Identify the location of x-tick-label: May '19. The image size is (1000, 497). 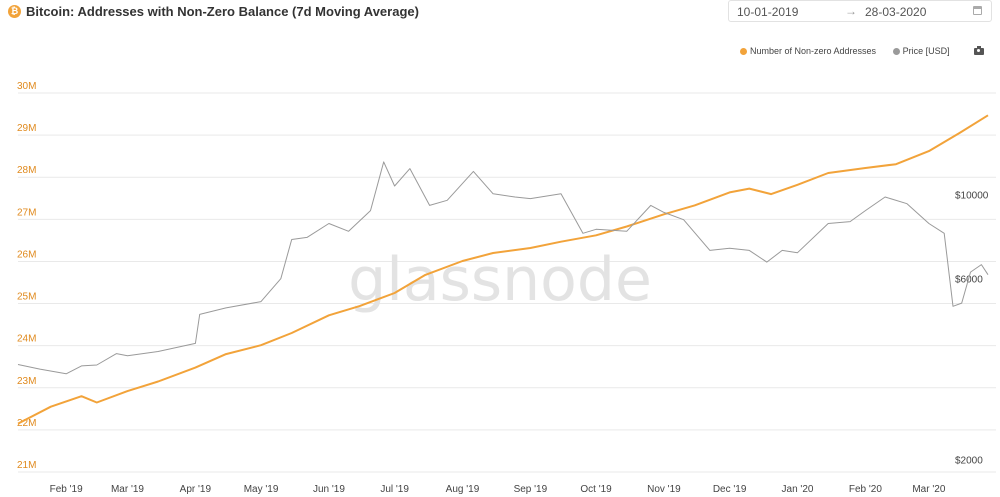
(261, 489).